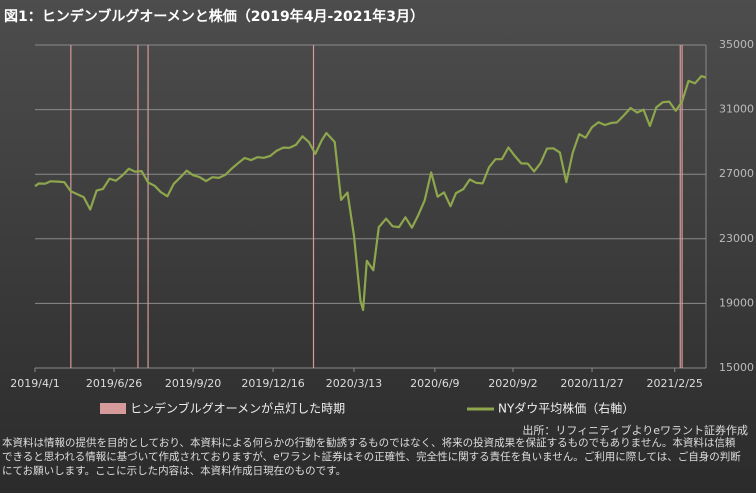 The image size is (756, 493). I want to click on disclaimer-line: にてお願いします。ここに示した内容は、本資料作成日現在のものです。, so click(174, 470).